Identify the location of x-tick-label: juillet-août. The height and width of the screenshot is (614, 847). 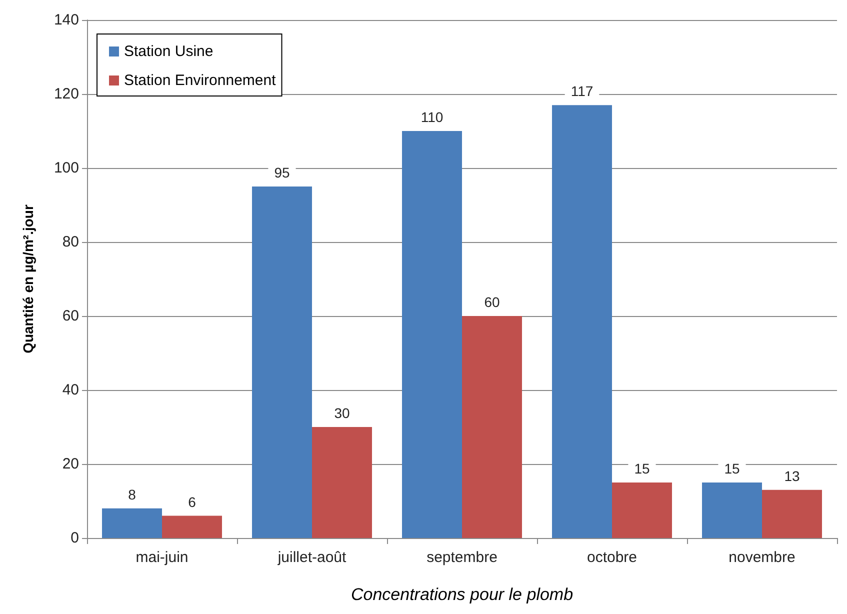
(312, 557).